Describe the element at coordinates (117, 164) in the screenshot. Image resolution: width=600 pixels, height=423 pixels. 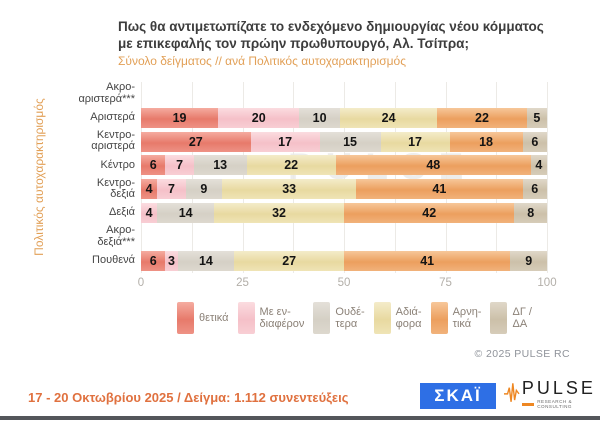
I see `category-label: Κέντρο` at that location.